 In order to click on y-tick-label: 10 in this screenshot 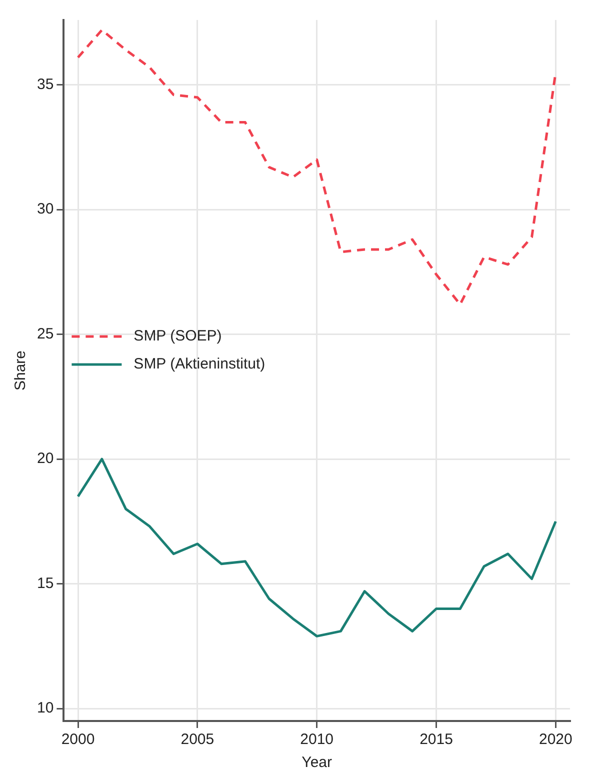, I will do `click(45, 708)`.